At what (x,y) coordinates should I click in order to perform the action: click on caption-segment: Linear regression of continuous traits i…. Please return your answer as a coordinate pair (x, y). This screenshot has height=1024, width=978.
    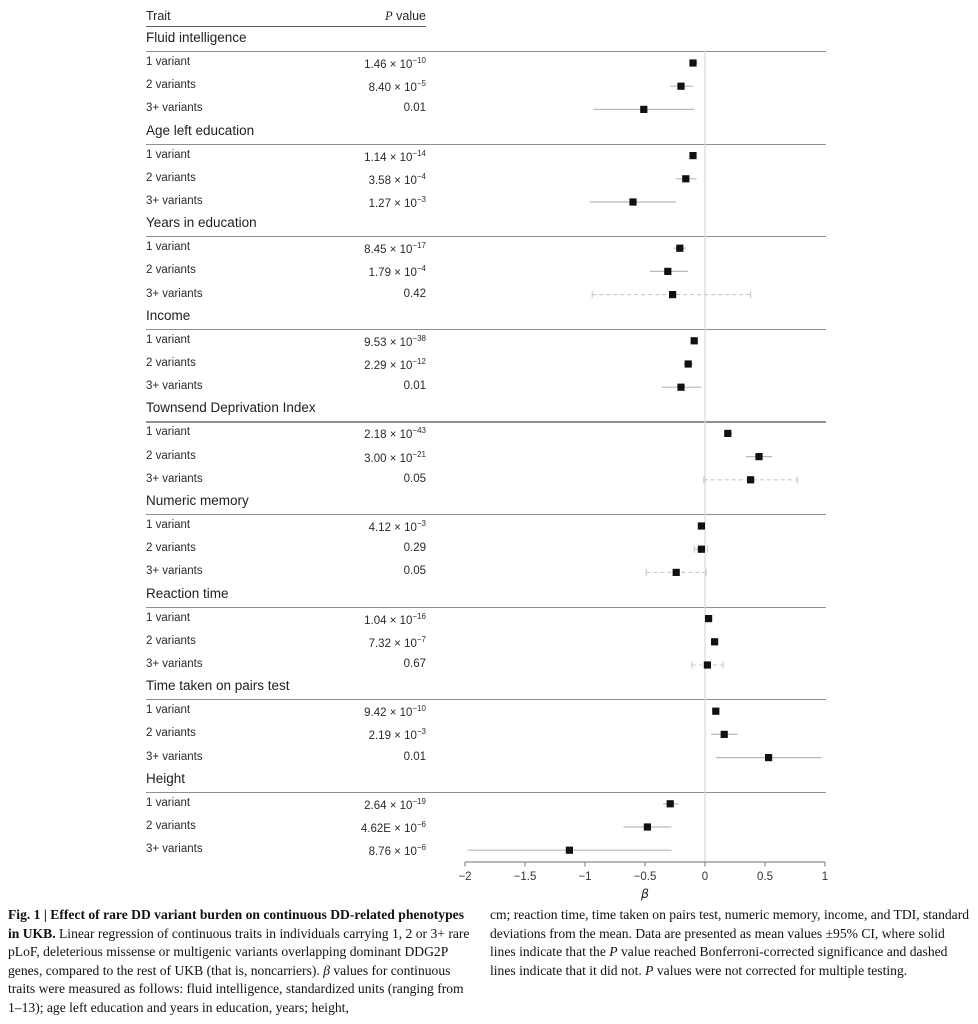
    Looking at the image, I should click on (239, 951).